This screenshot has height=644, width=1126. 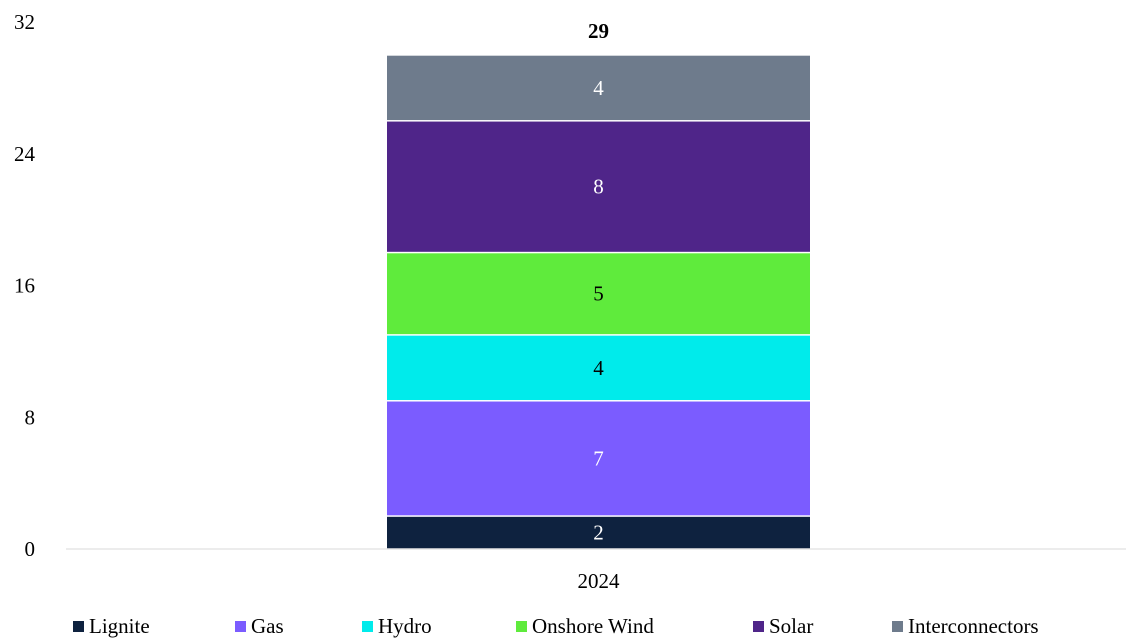 I want to click on legend-item: Interconnectors, so click(x=965, y=626).